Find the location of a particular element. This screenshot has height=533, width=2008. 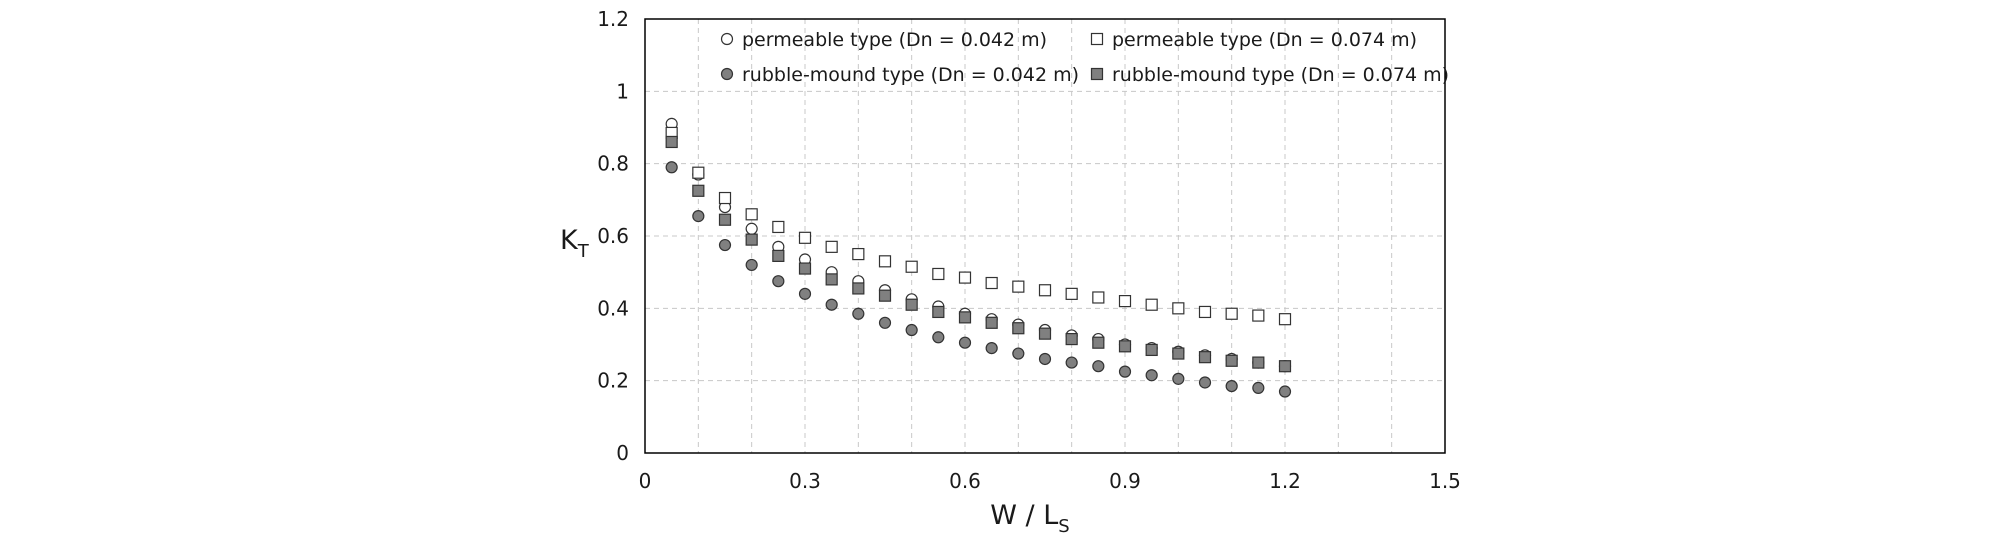

legend-label: rubble-mound type (Dn = 0.042 m) is located at coordinates (910, 75).